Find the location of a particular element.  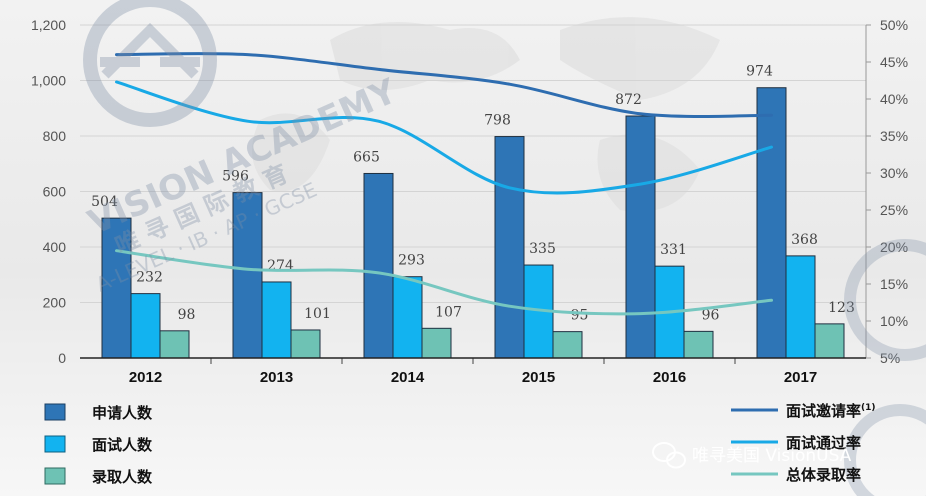

legend-label-invite-rate: 面试邀请率(1) is located at coordinates (831, 411).